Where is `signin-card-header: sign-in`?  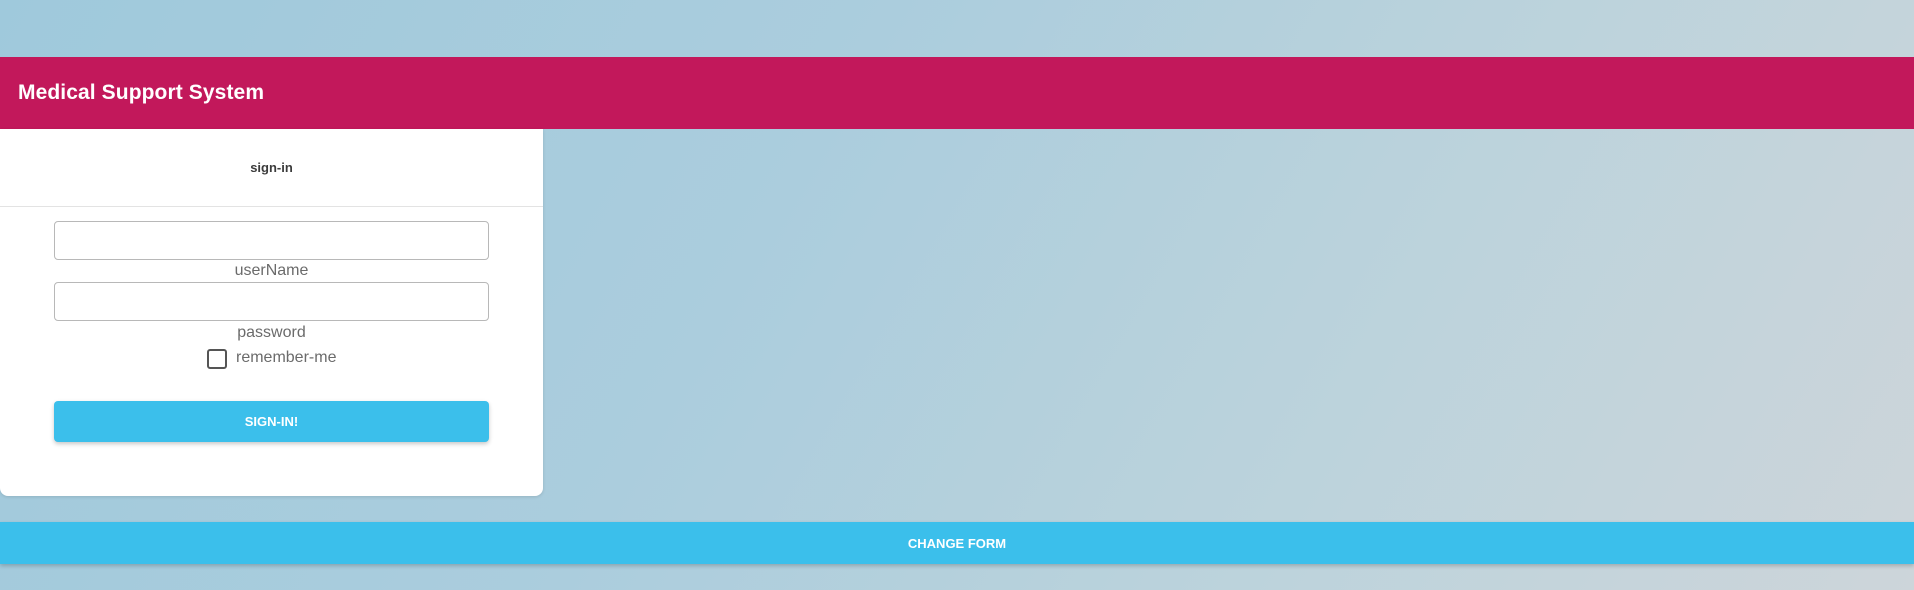 signin-card-header: sign-in is located at coordinates (271, 168).